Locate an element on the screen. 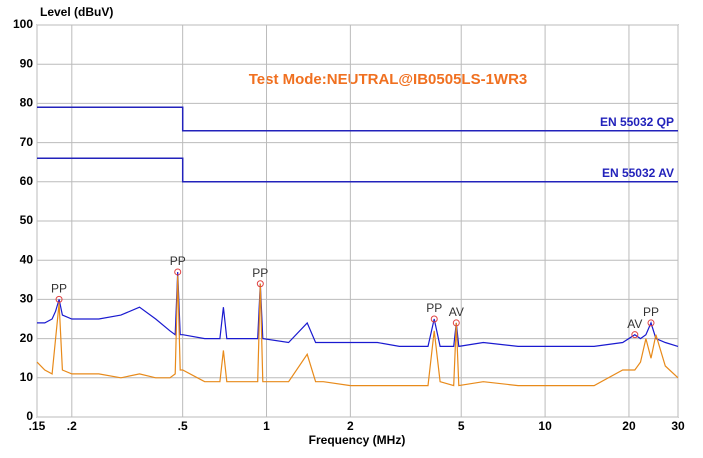 This screenshot has height=458, width=703. y-tick-label: 50 is located at coordinates (27, 220).